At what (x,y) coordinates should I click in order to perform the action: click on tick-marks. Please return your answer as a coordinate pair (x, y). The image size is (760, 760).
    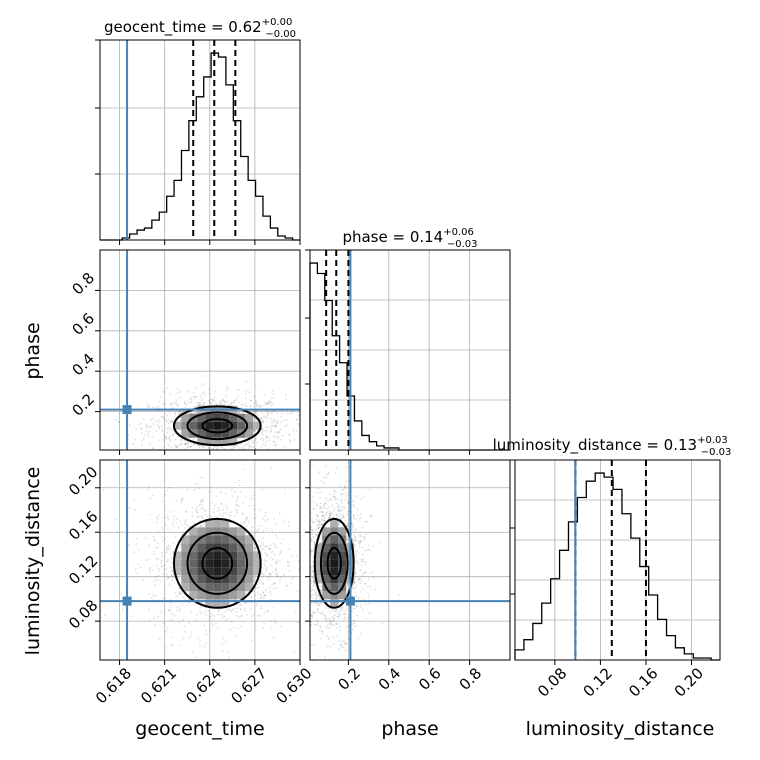
    Looking at the image, I should click on (388, 576).